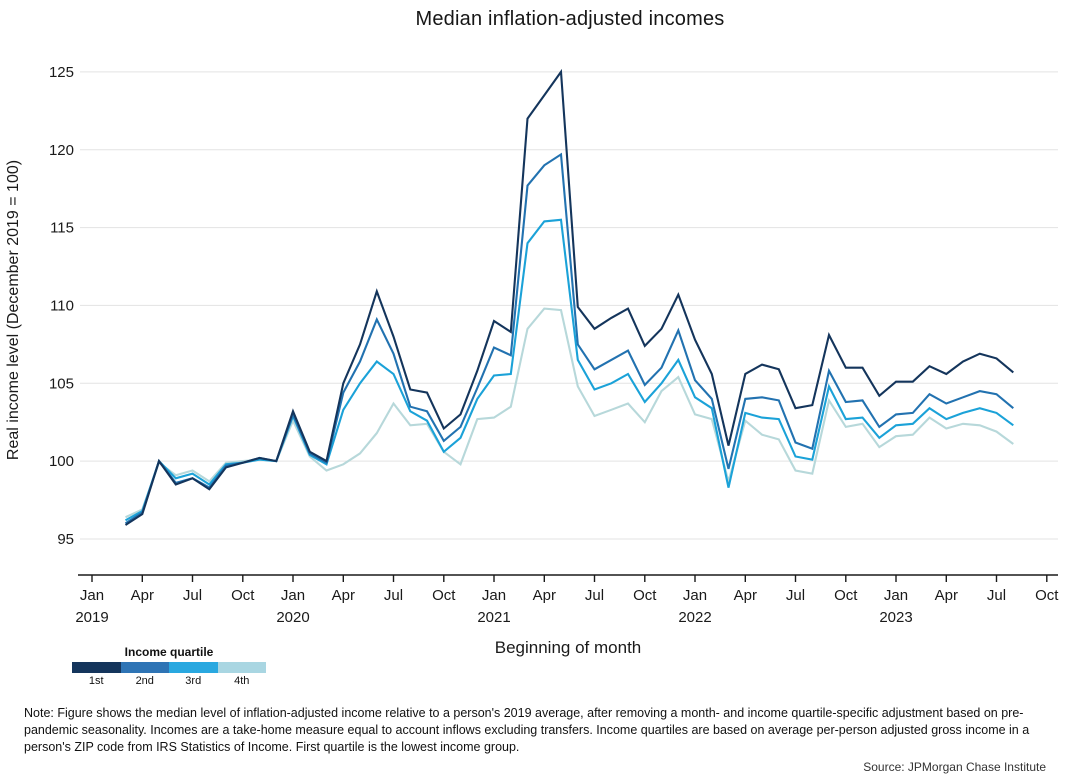 Image resolution: width=1070 pixels, height=784 pixels. I want to click on y-tick-label: 115, so click(62, 228).